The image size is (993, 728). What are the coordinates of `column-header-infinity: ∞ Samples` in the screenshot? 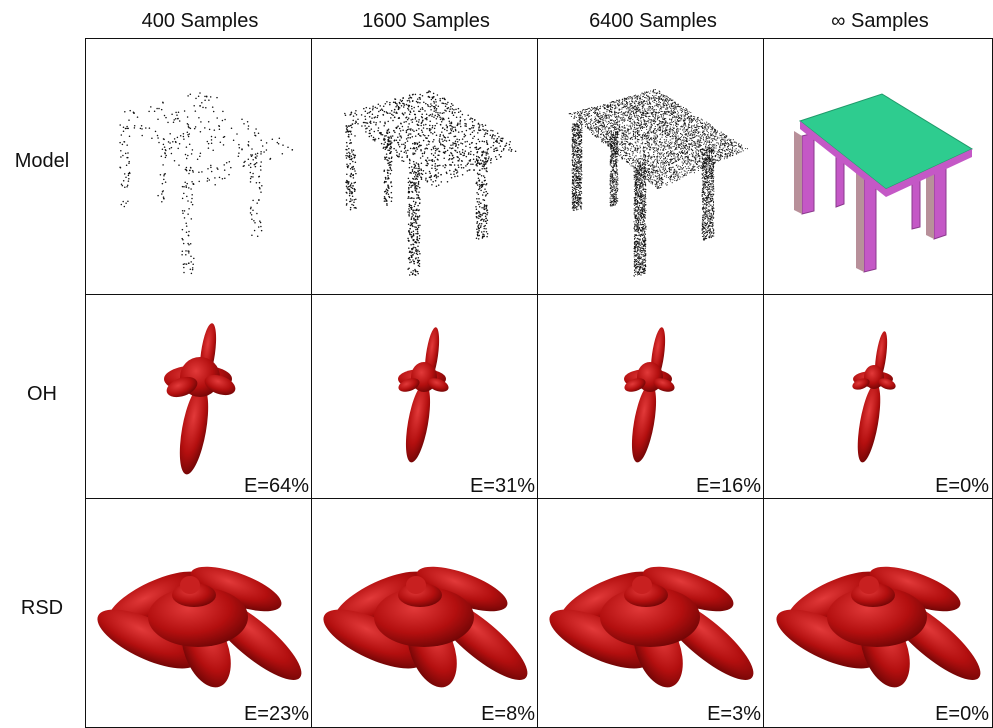 It's located at (880, 21).